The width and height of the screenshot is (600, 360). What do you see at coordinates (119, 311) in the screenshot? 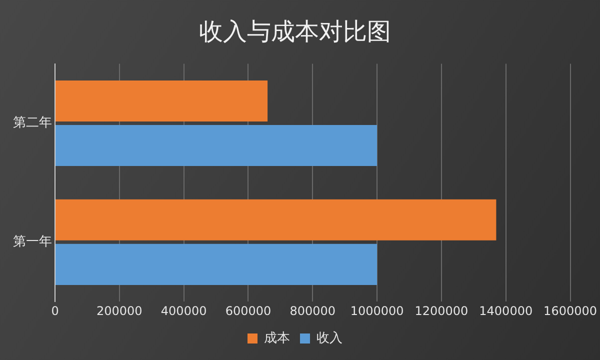
I see `x-tick-label: 200000` at bounding box center [119, 311].